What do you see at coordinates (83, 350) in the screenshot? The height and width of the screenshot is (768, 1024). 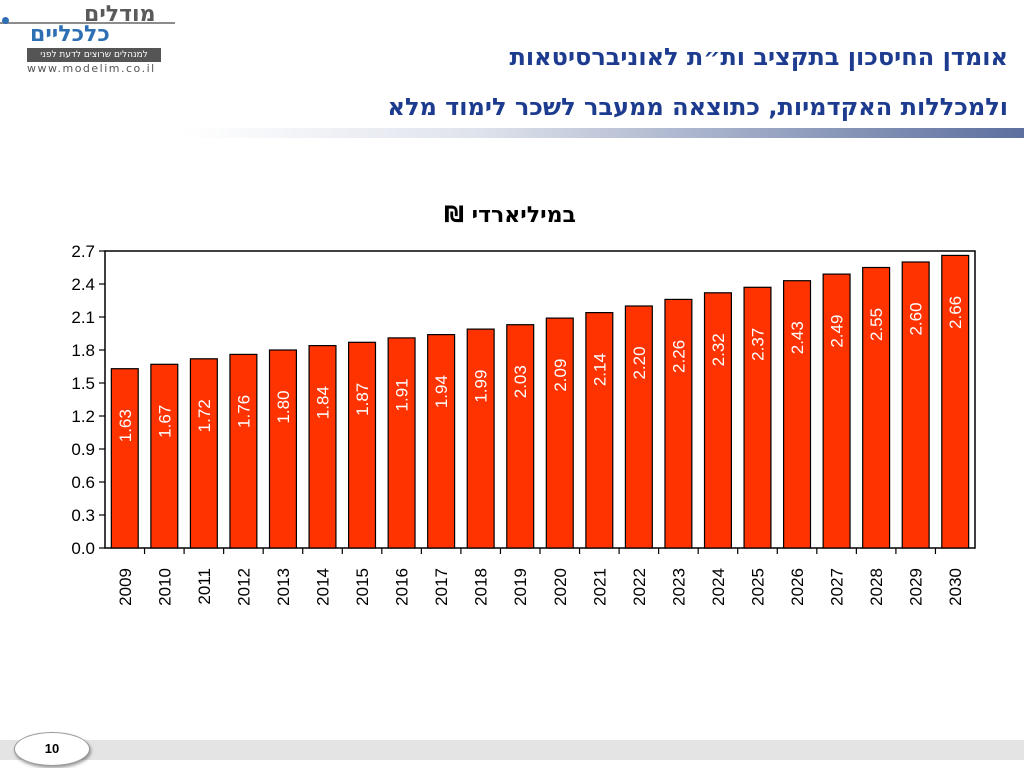 I see `y-tick-label: 1.8` at bounding box center [83, 350].